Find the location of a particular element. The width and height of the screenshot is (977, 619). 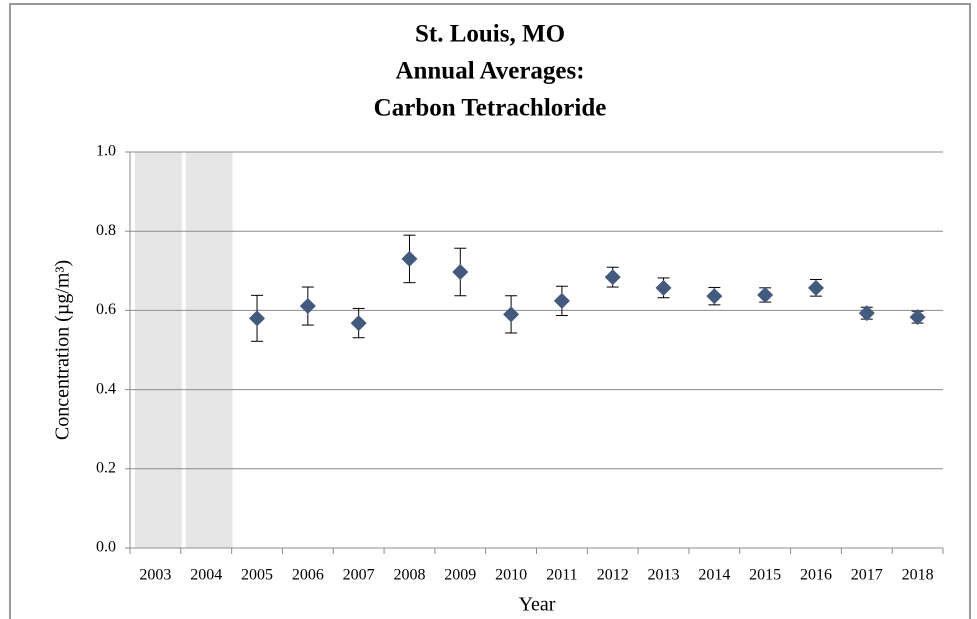

x-axis-label: Year is located at coordinates (537, 605).